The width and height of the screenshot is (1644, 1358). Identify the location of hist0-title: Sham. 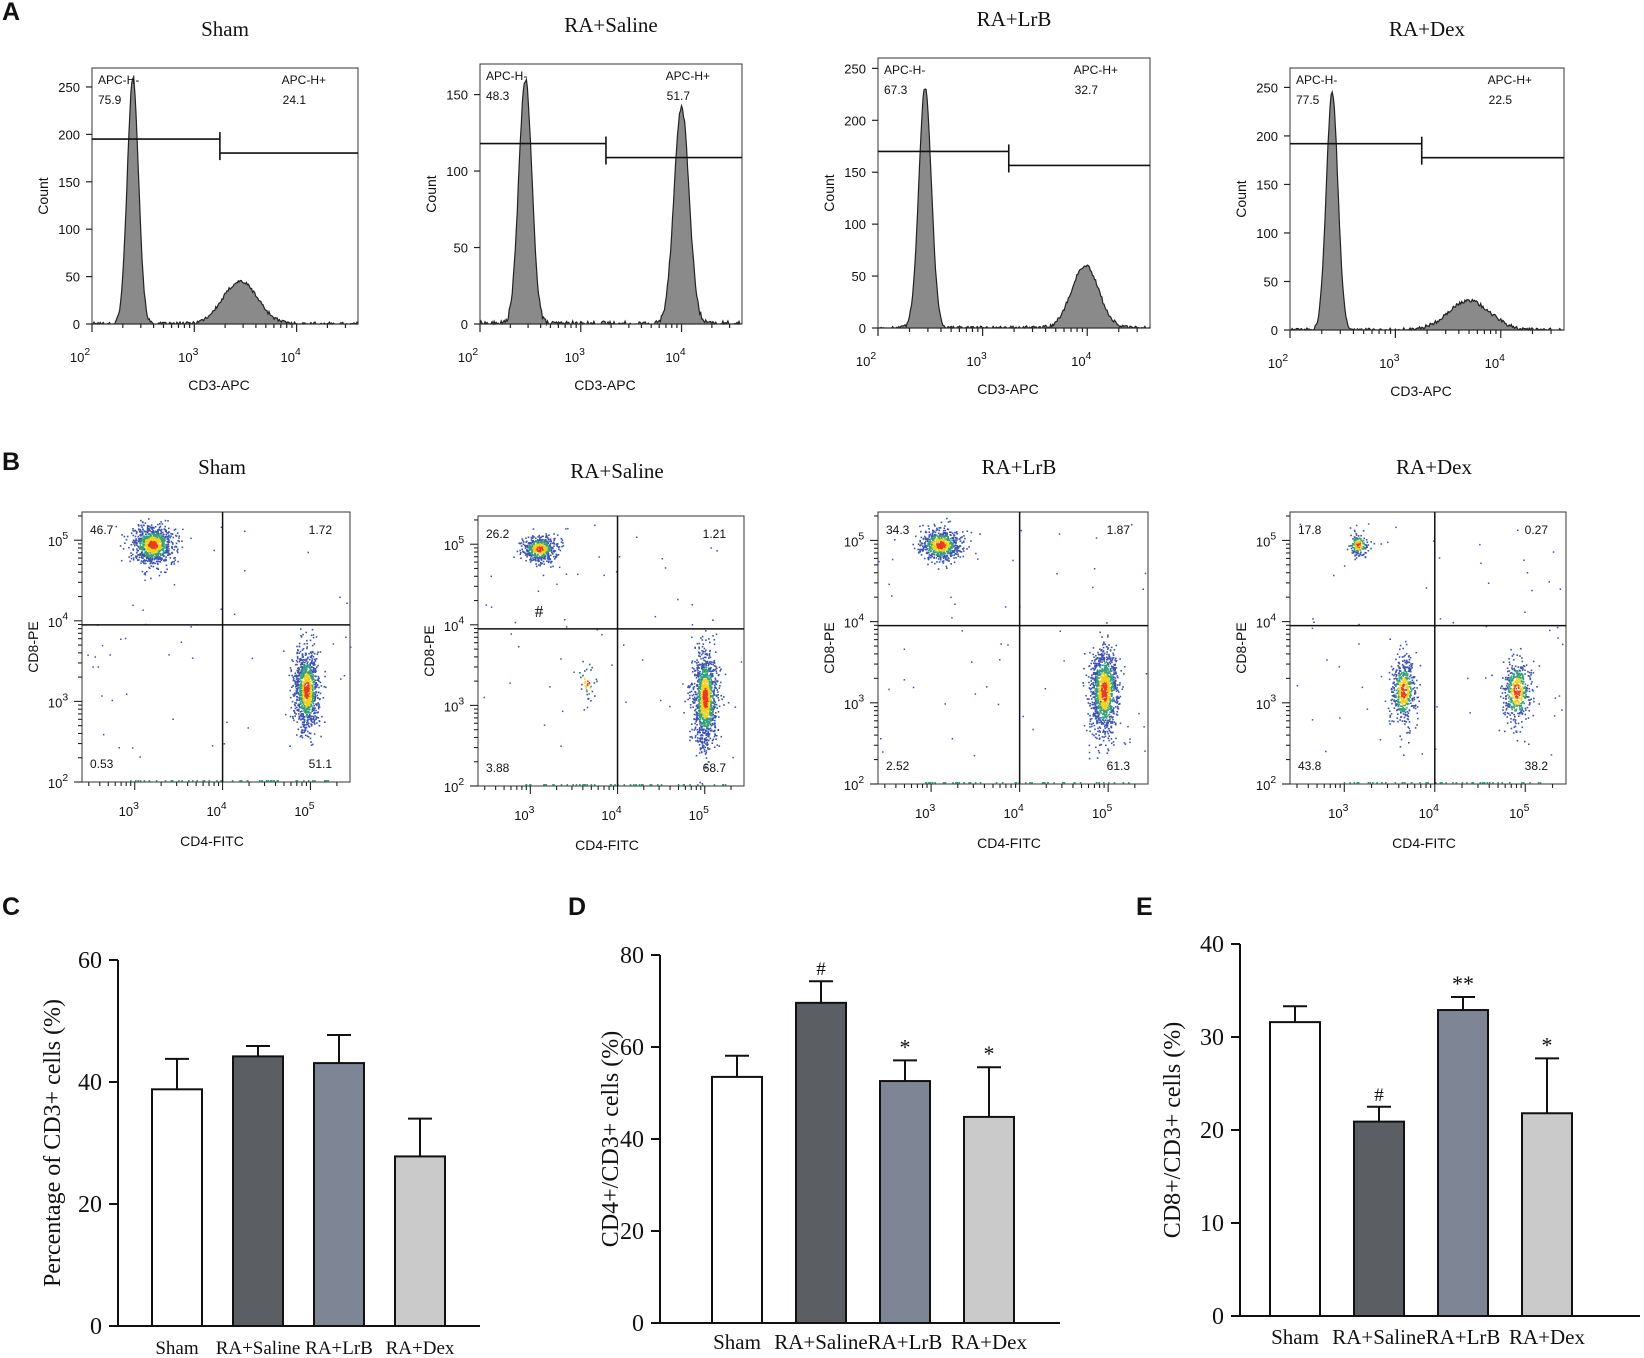
(225, 29).